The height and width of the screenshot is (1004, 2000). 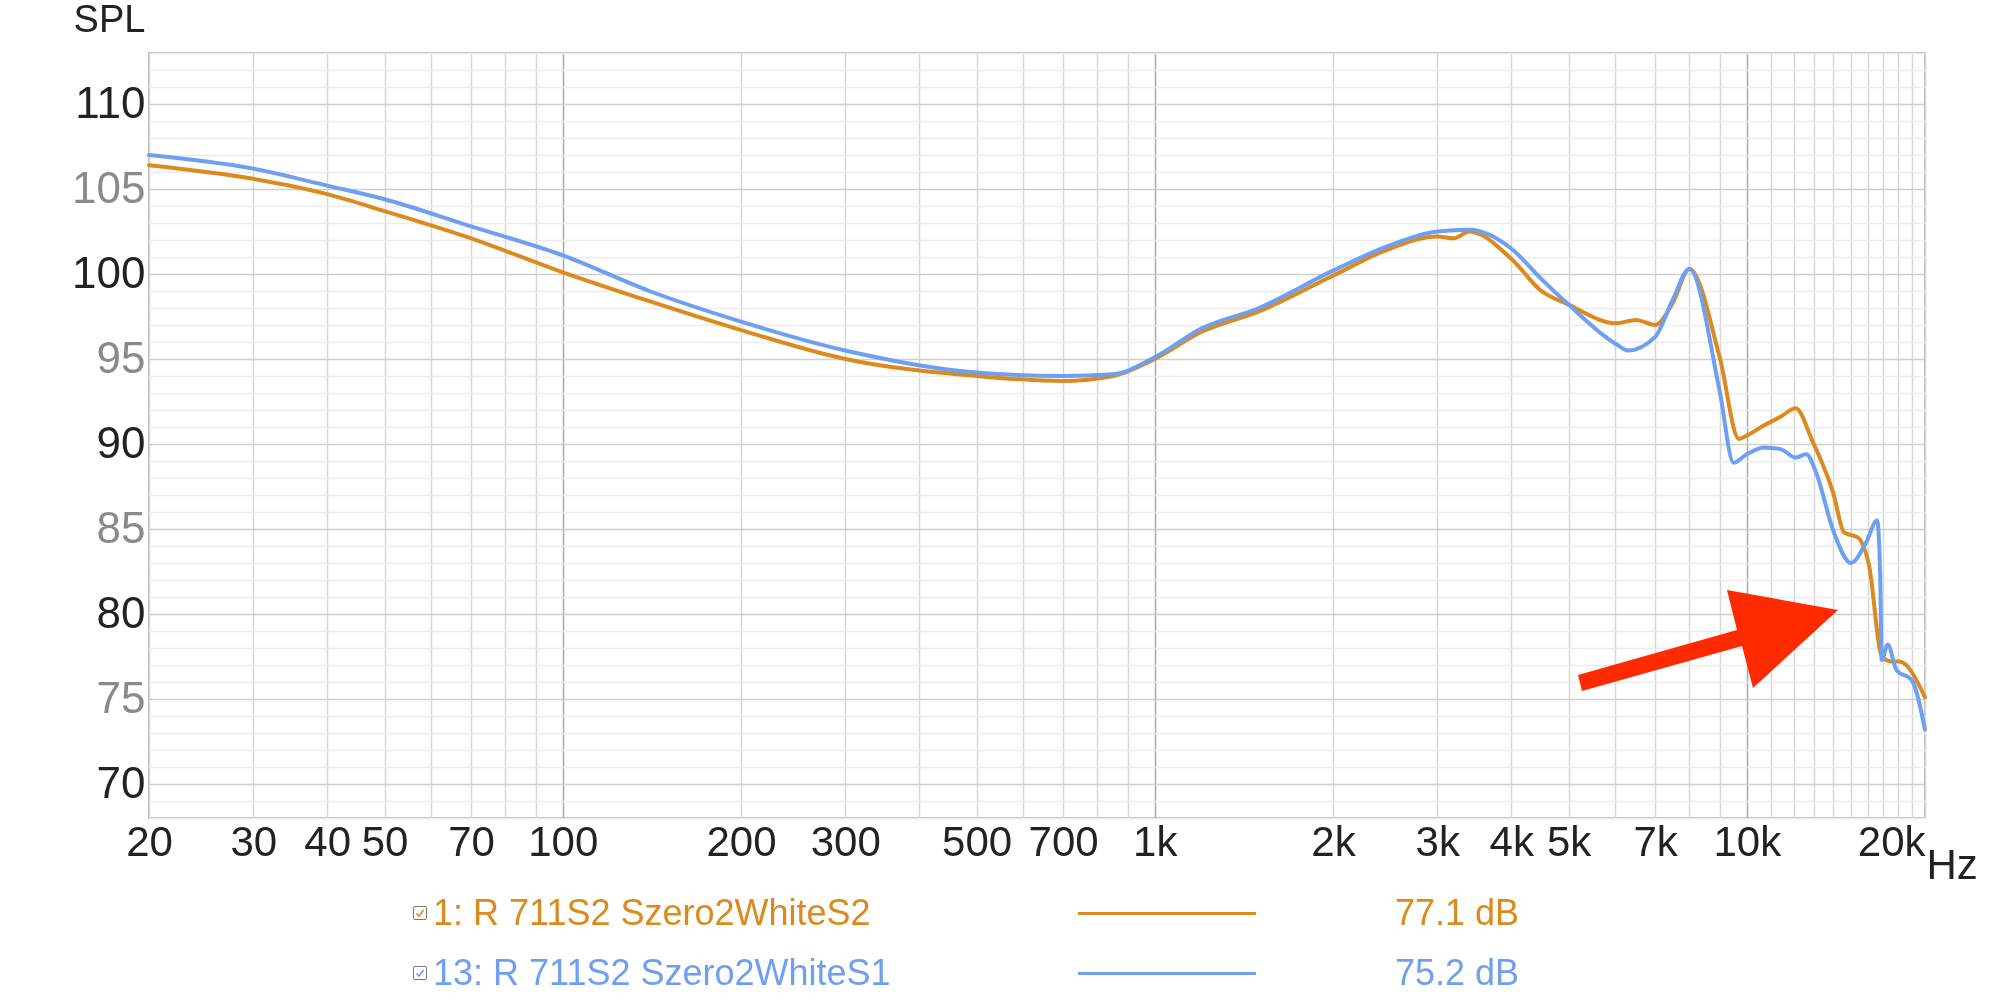 What do you see at coordinates (121, 612) in the screenshot?
I see `y-tick-label: 80` at bounding box center [121, 612].